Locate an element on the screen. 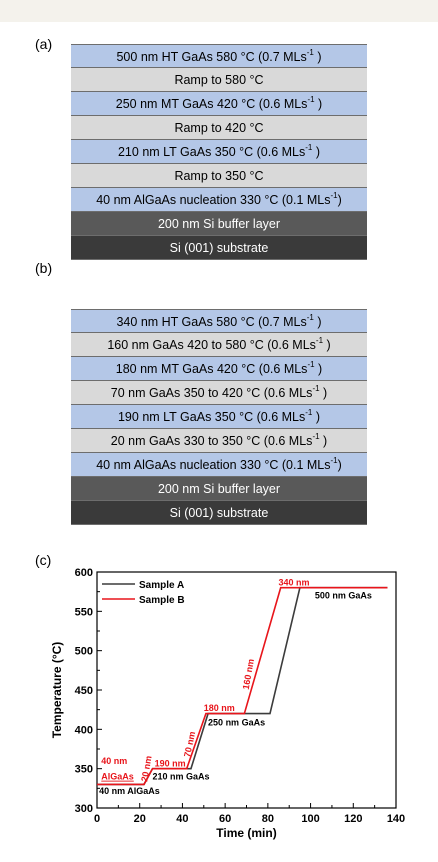 The height and width of the screenshot is (862, 438). layer-text: Ramp to 580 °C is located at coordinates (219, 80).